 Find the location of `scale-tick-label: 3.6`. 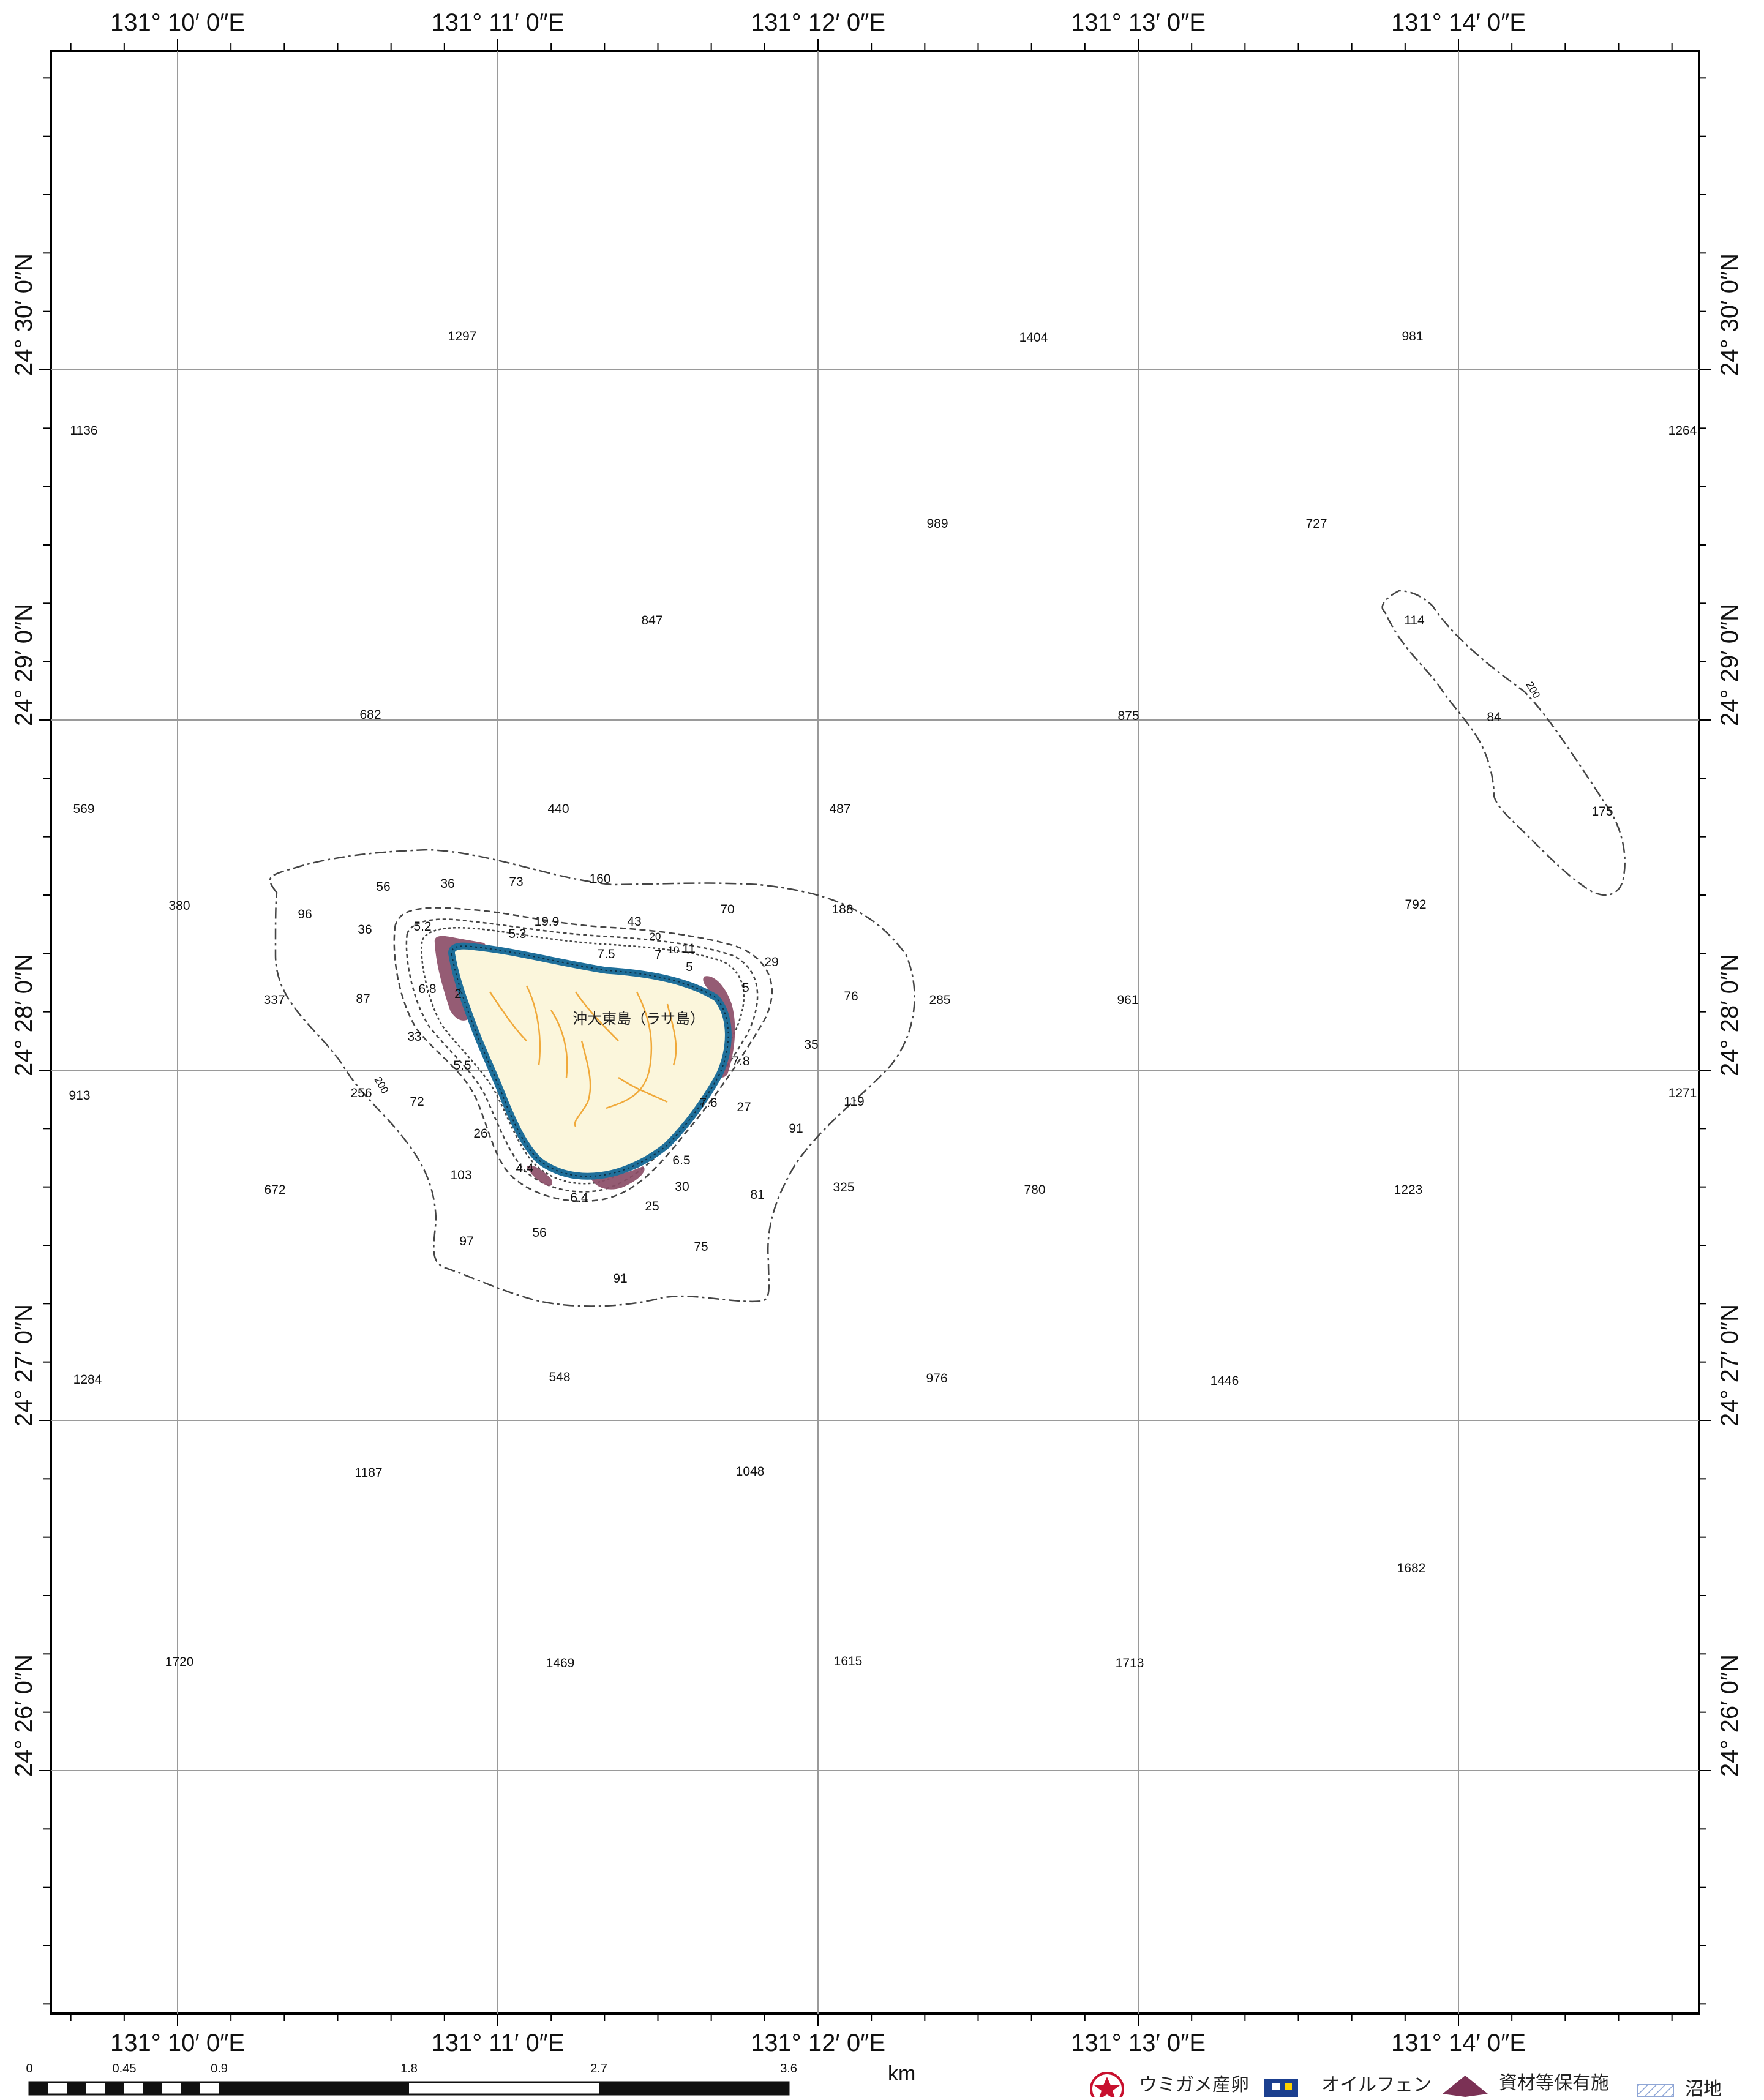

scale-tick-label: 3.6 is located at coordinates (788, 2069).